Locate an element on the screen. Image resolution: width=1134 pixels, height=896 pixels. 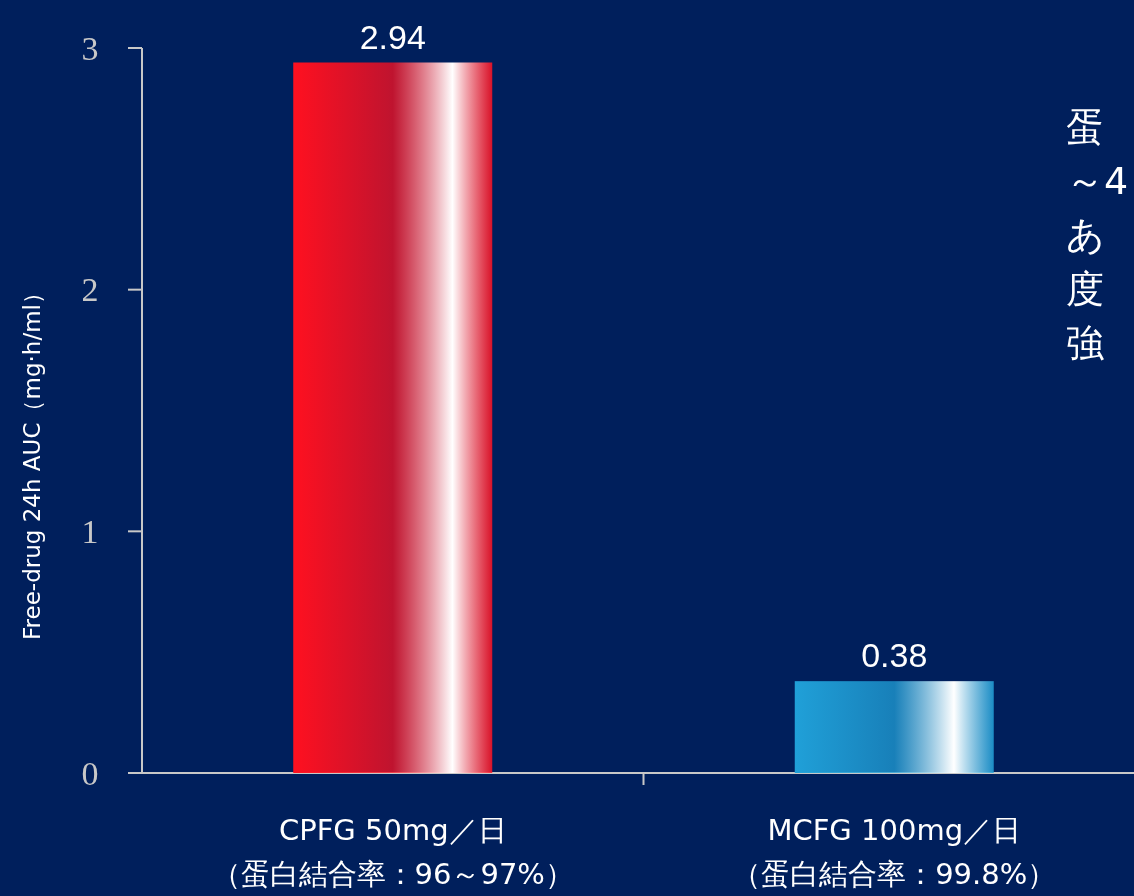
annotation: ～4 is located at coordinates (1097, 181).